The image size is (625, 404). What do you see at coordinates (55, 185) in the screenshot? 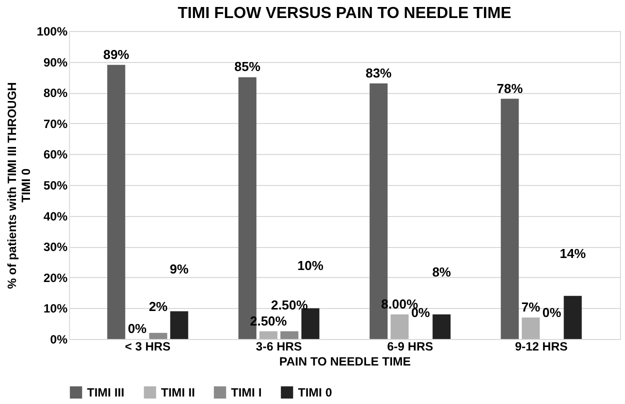
I see `y-tick-label: 50%` at bounding box center [55, 185].